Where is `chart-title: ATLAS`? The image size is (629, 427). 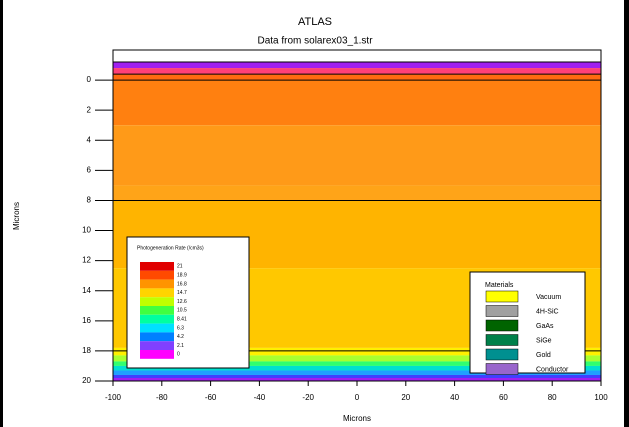 chart-title: ATLAS is located at coordinates (315, 22).